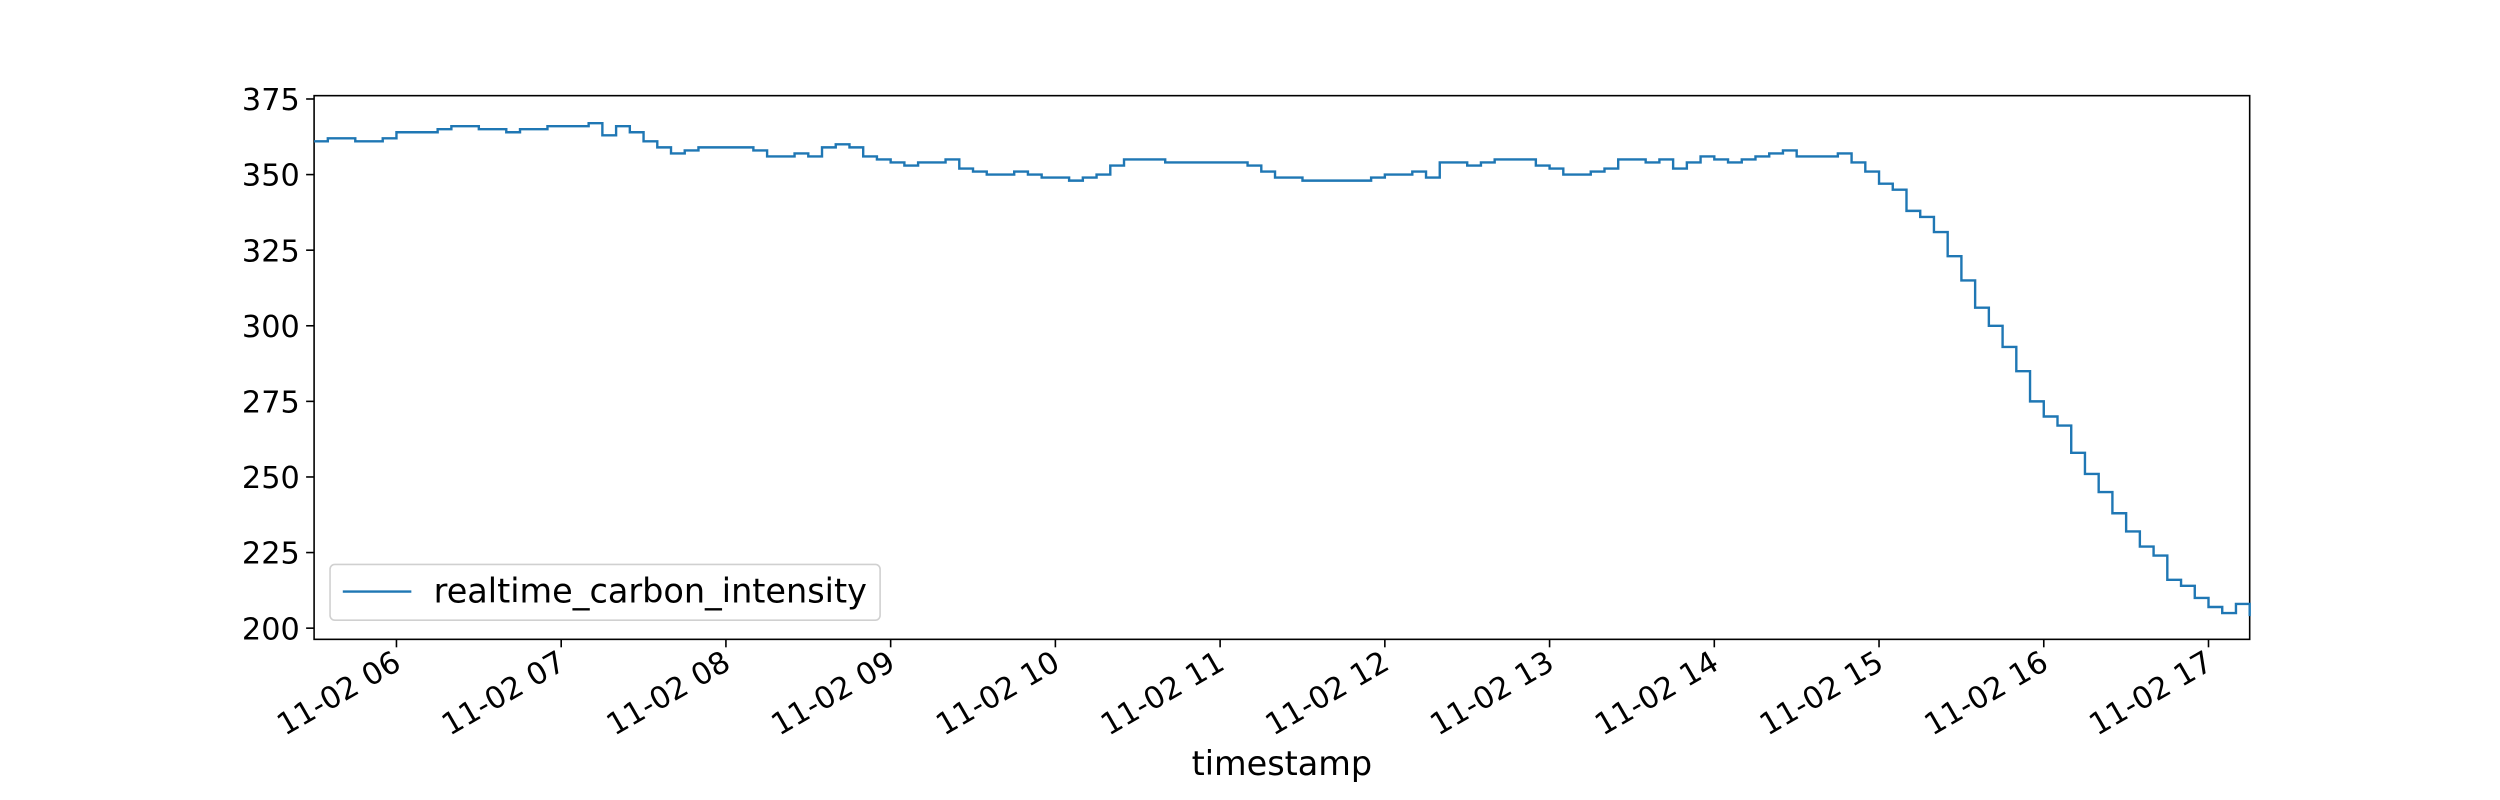 Image resolution: width=2500 pixels, height=800 pixels. I want to click on x-tick-label: 11-02 06, so click(338, 694).